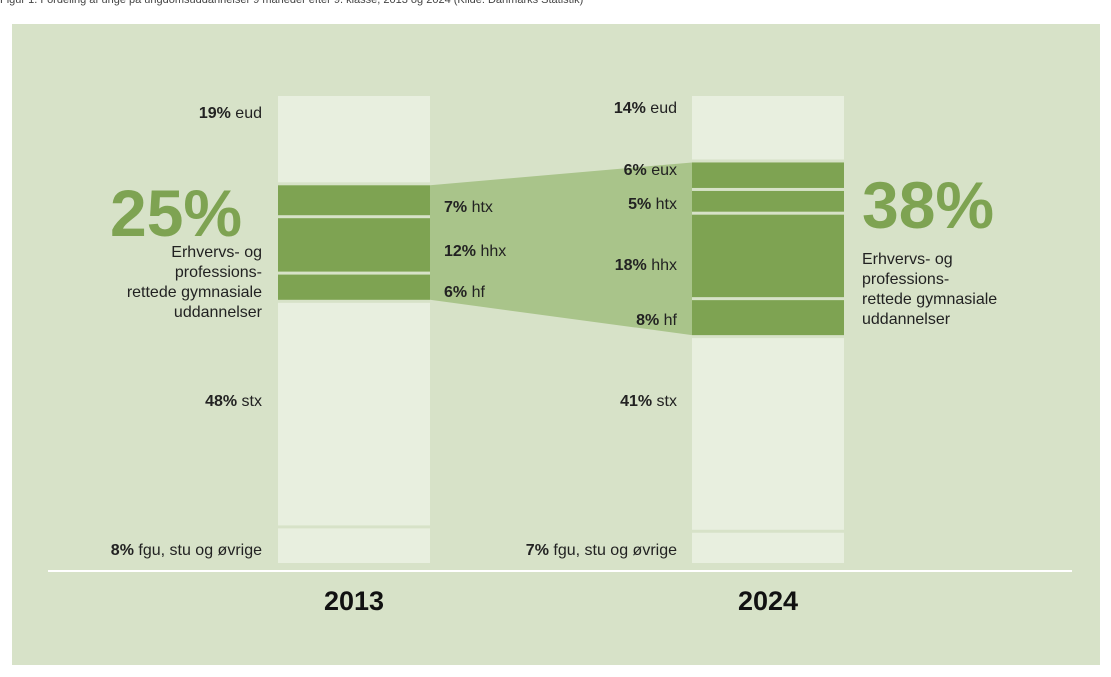 The image size is (1111, 677). Describe the element at coordinates (475, 251) in the screenshot. I see `label-2013-hhx: 12% hhx` at that location.